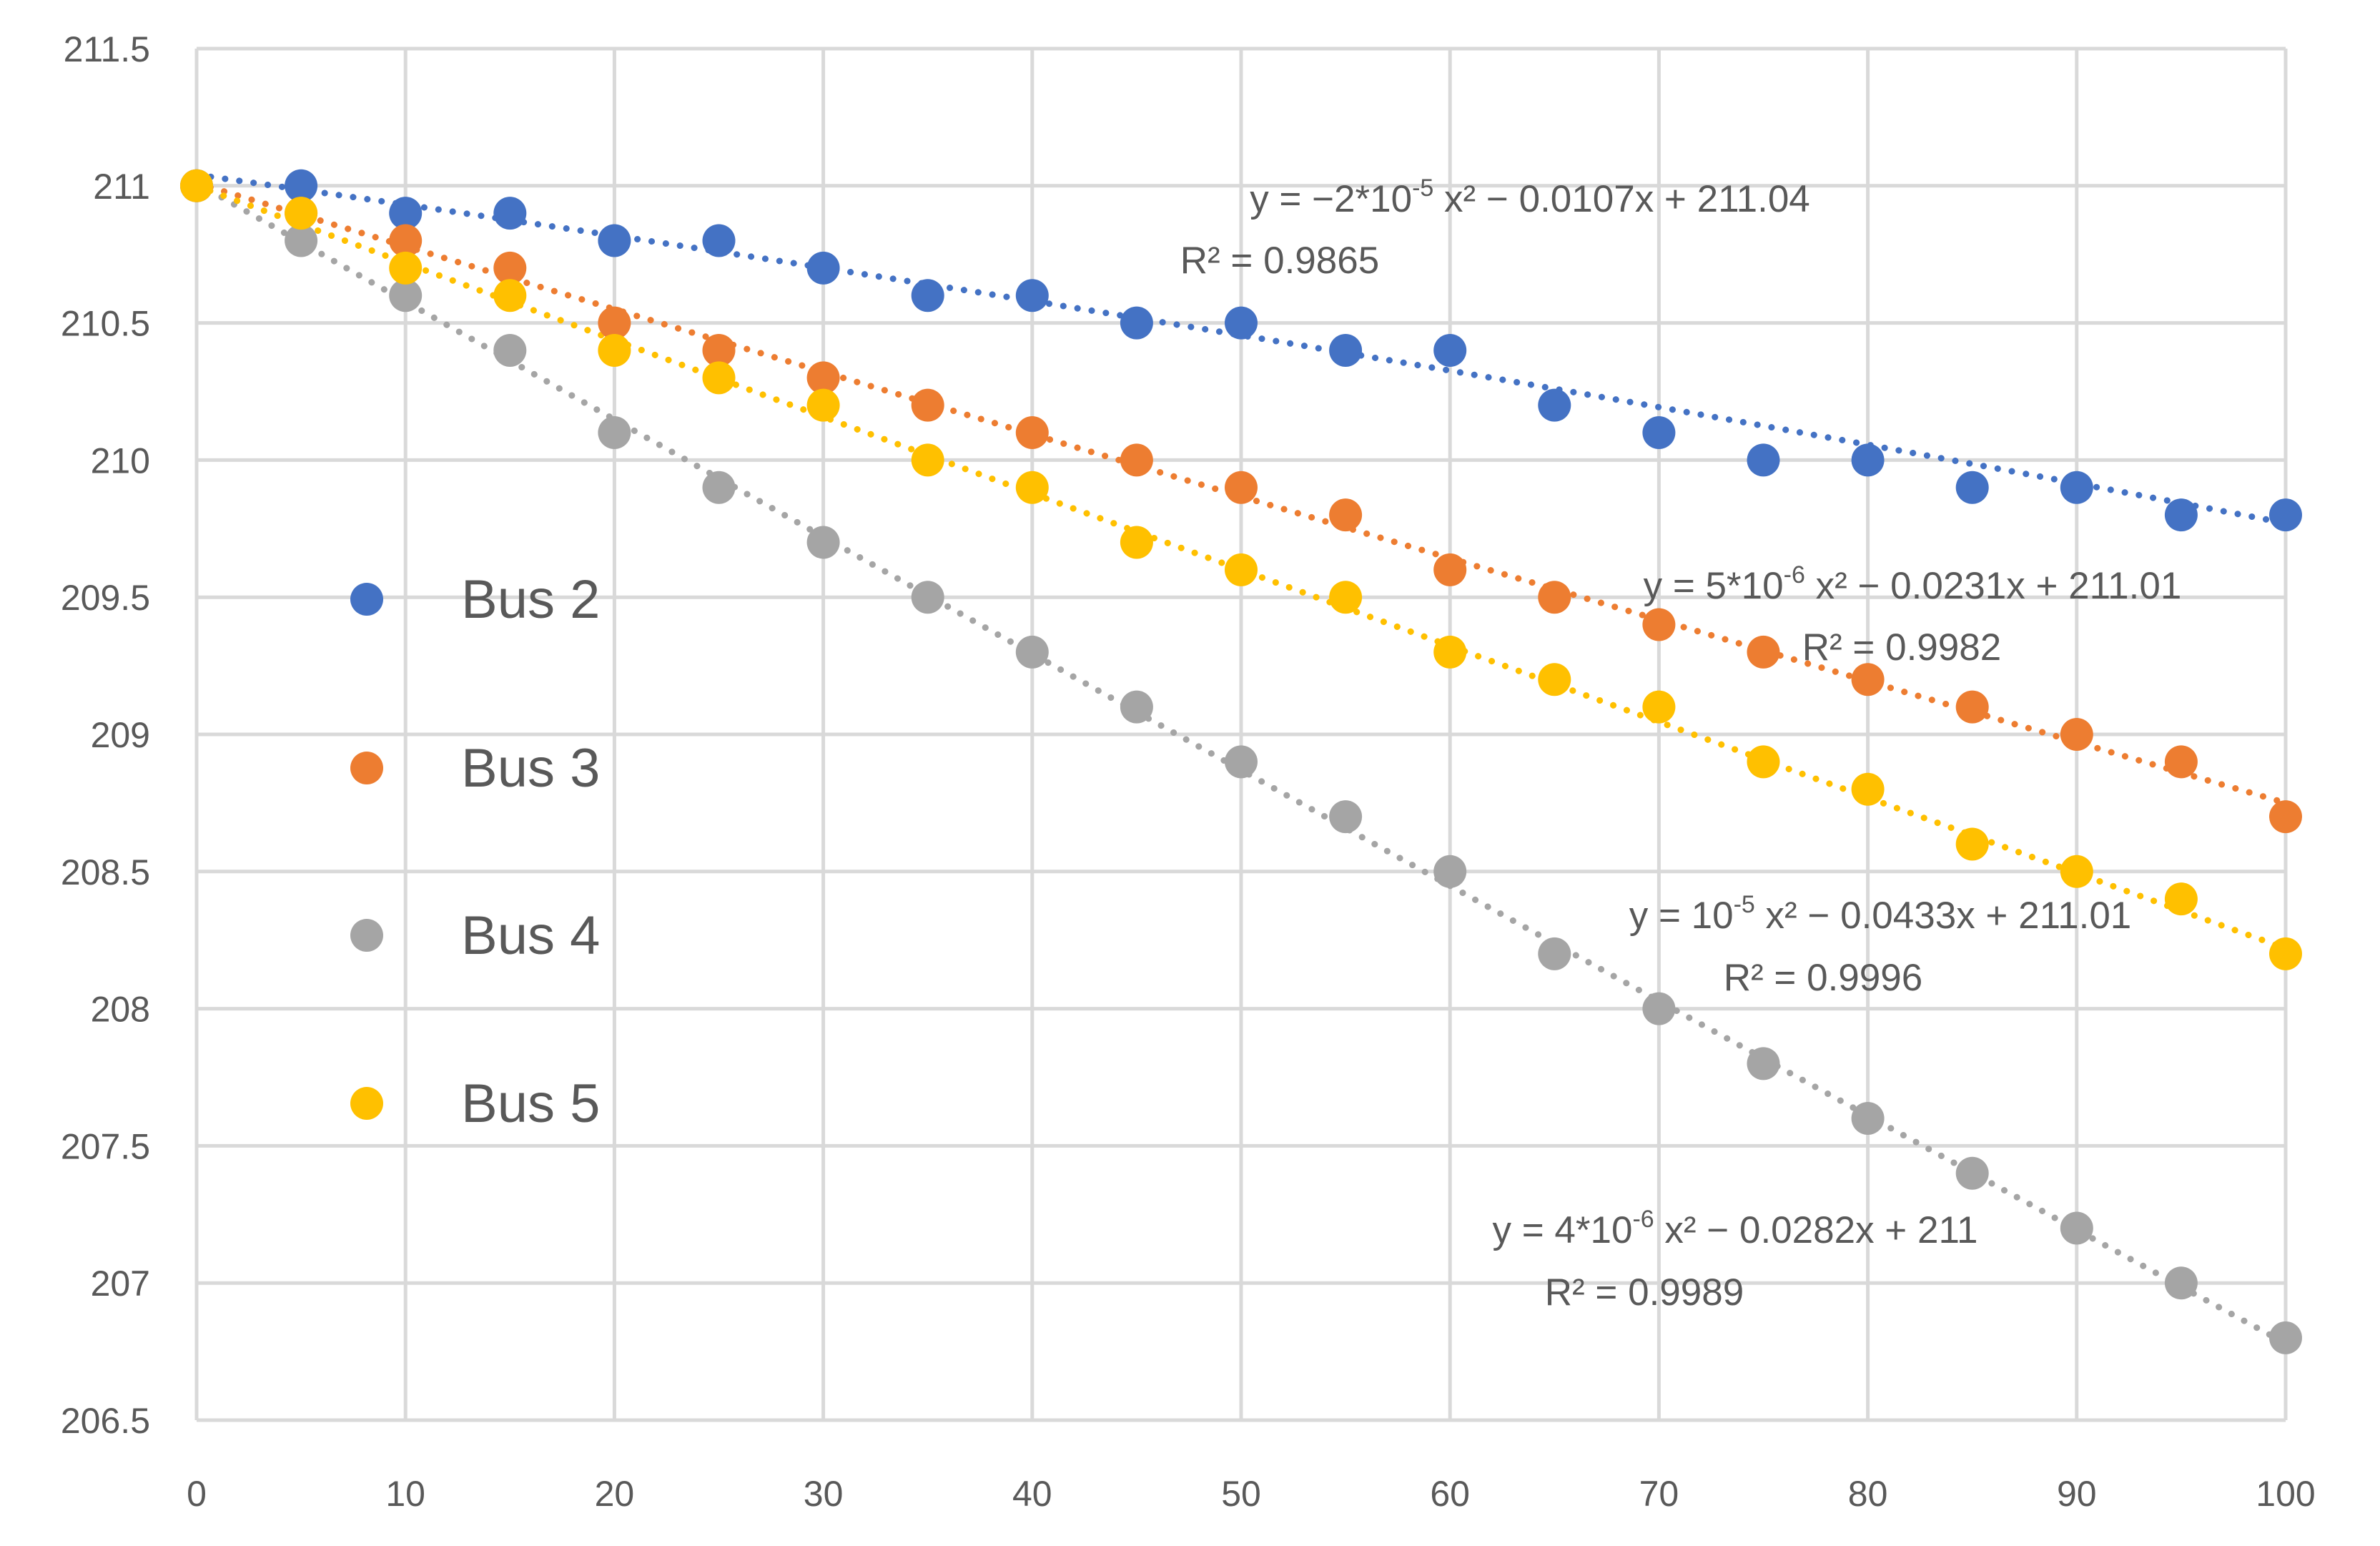 The height and width of the screenshot is (1546, 2380). Describe the element at coordinates (120, 735) in the screenshot. I see `y-tick-label: 209` at that location.